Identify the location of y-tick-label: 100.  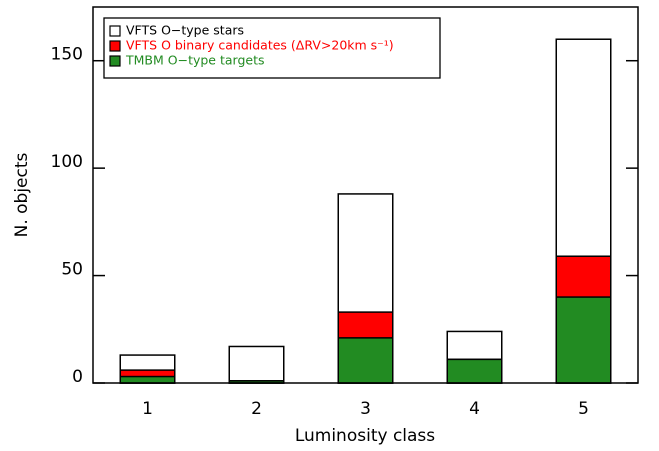
(67, 162).